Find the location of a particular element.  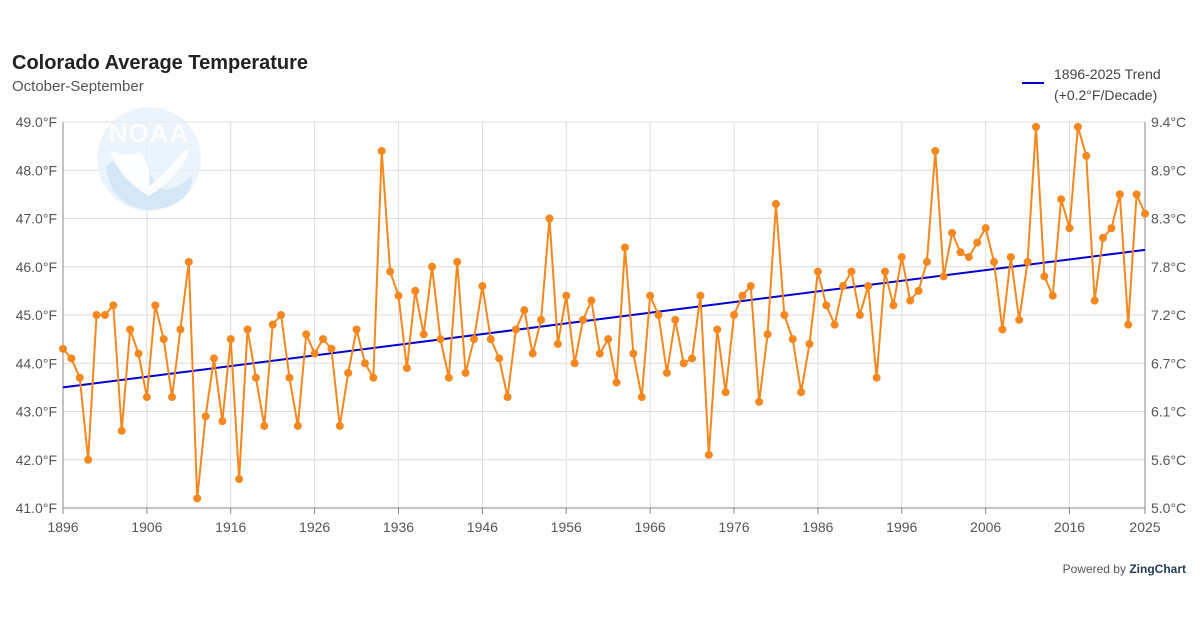

y-tick-label-right: 8.9°C is located at coordinates (1168, 170).